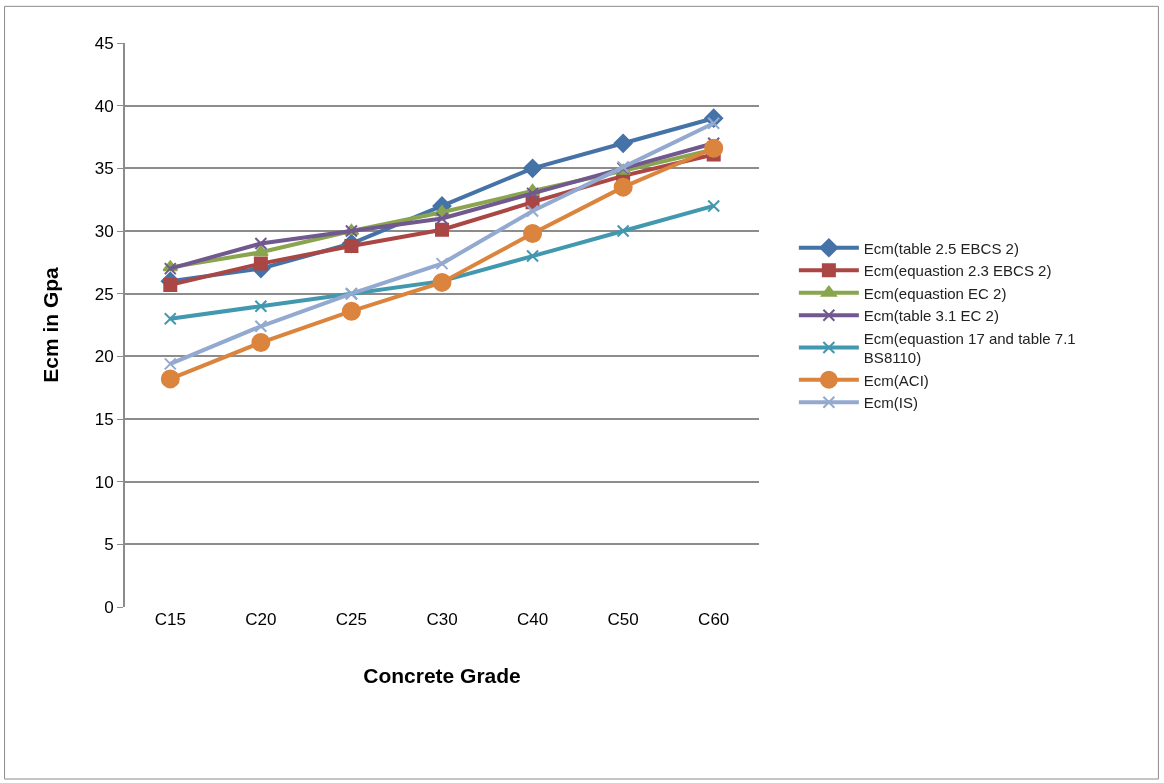 This screenshot has height=783, width=1164. What do you see at coordinates (714, 619) in the screenshot?
I see `x-tick-label: C60` at bounding box center [714, 619].